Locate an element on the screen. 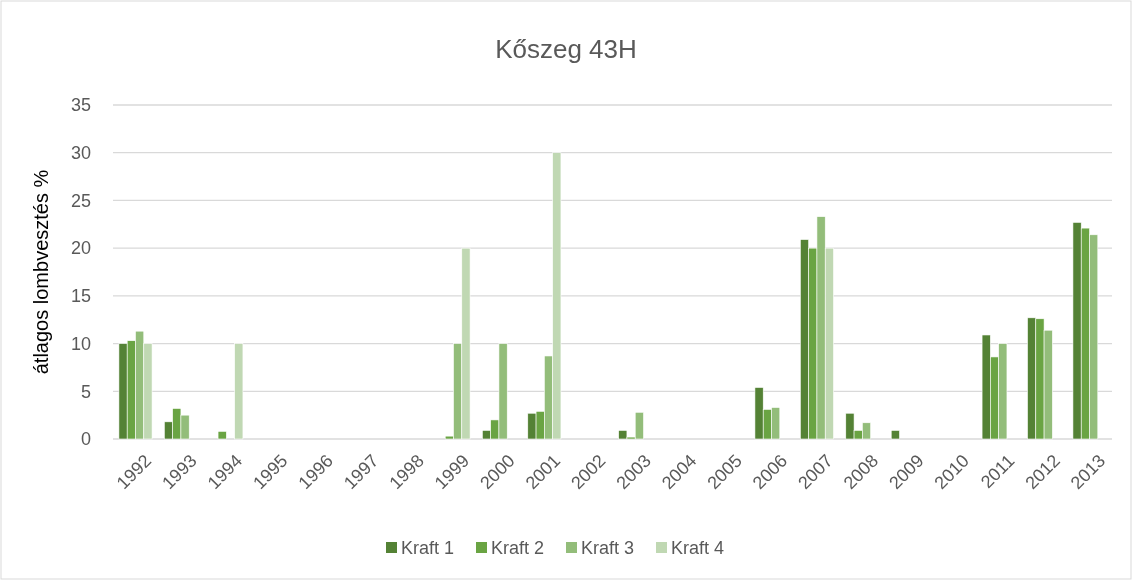 This screenshot has height=580, width=1132. y-tick-label: 0 is located at coordinates (85, 439).